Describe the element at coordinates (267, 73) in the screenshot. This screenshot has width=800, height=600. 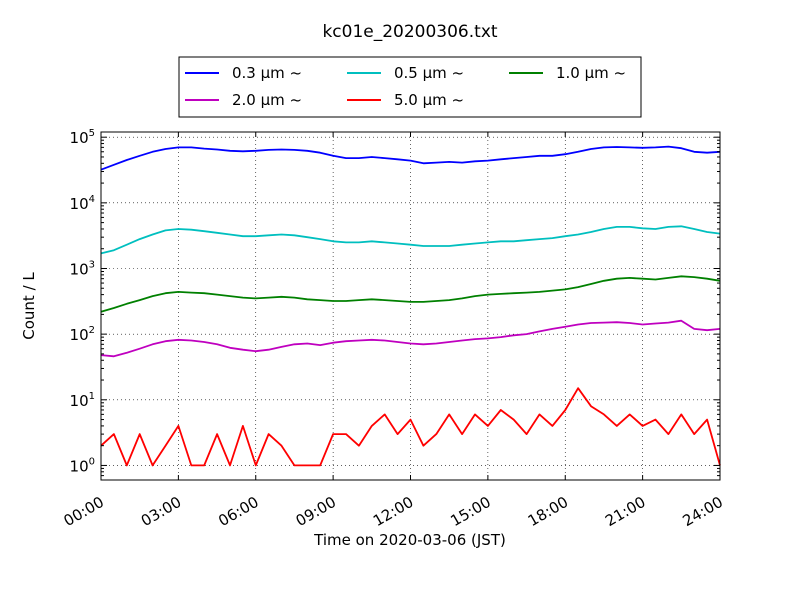
I see `legend-label-1: 0.3 μm ~` at that location.